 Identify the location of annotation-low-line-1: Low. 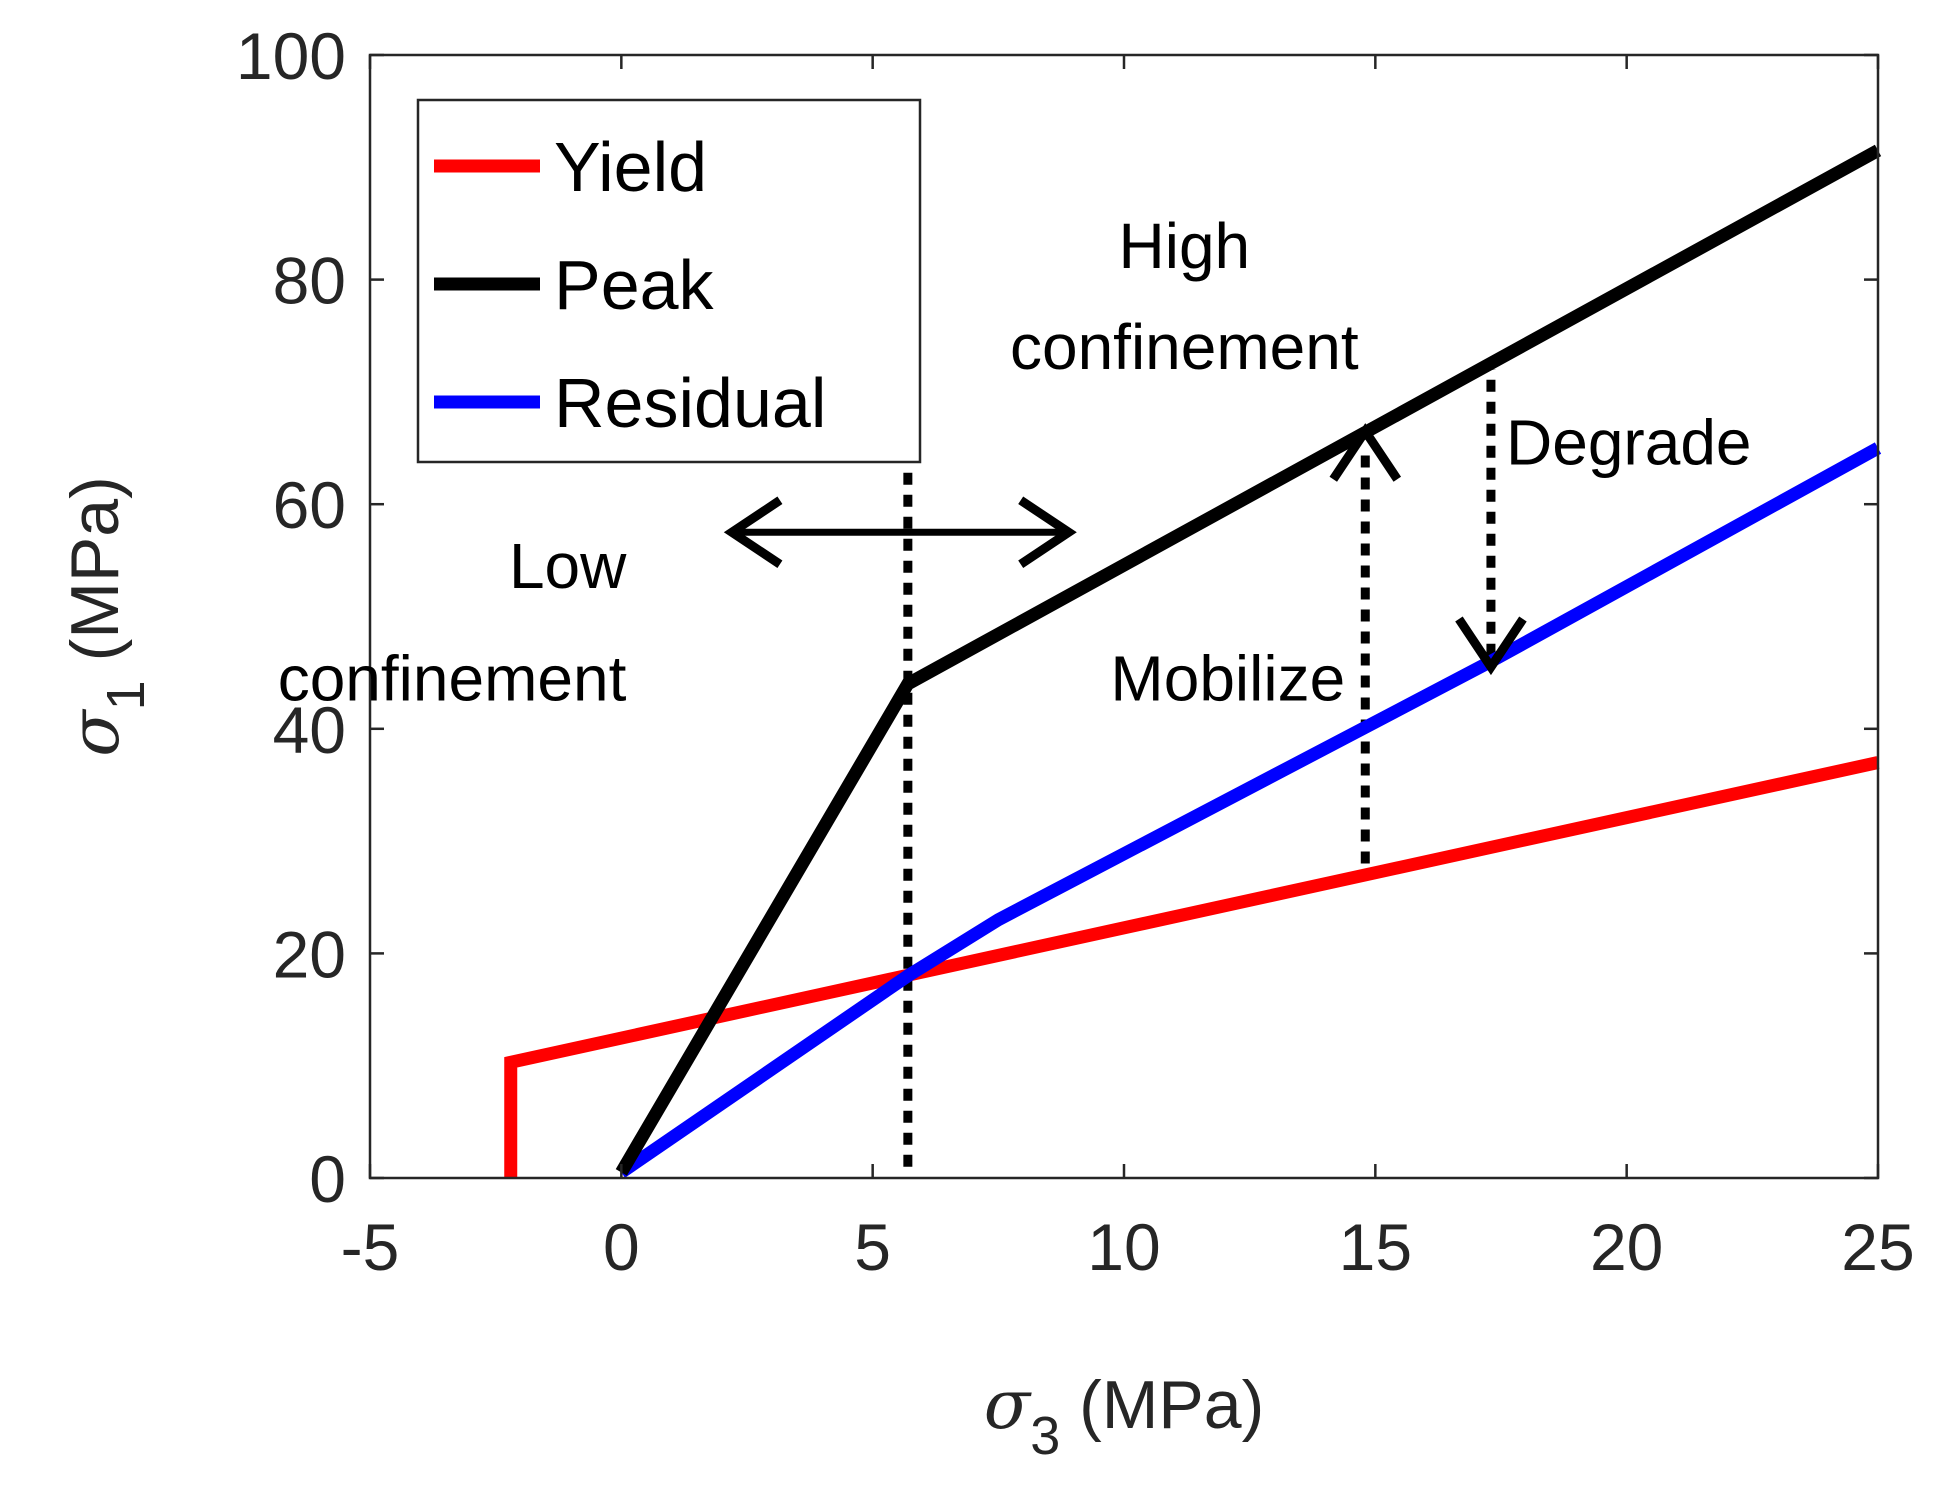
(568, 566).